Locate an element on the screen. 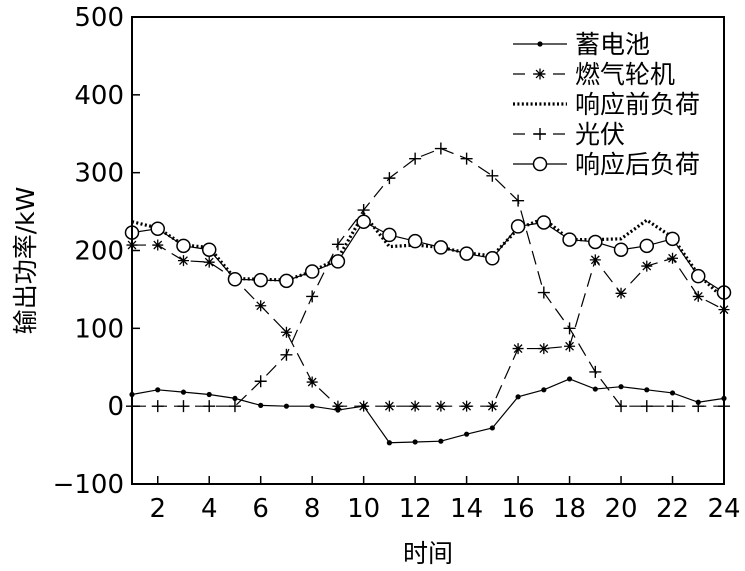 Image resolution: width=745 pixels, height=571 pixels. y-tick-label: 400 is located at coordinates (99, 96).